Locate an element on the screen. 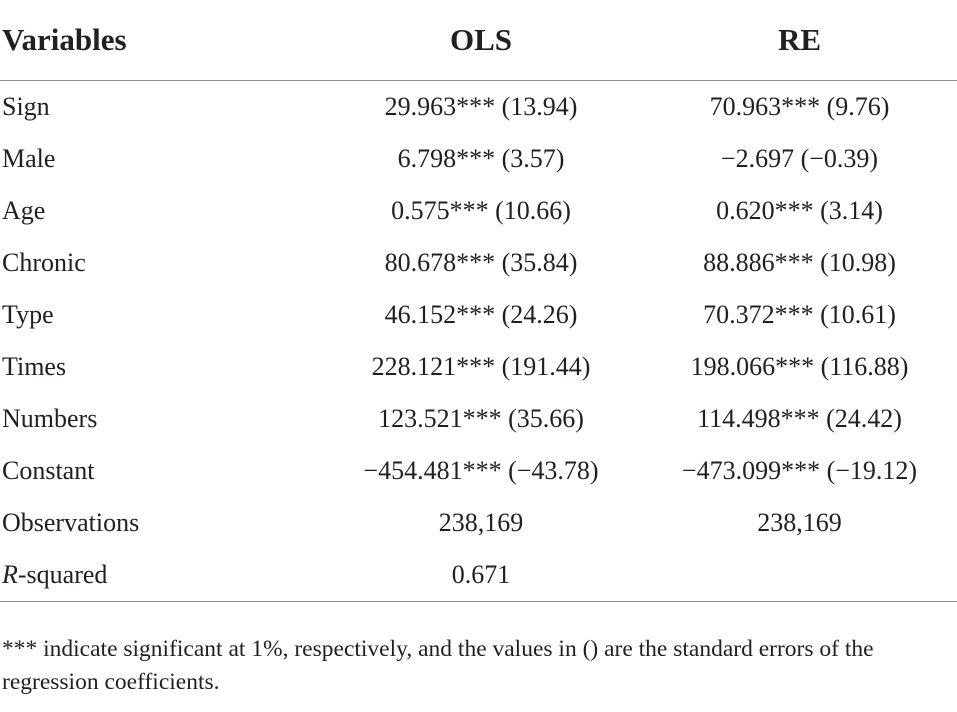 The width and height of the screenshot is (957, 712). cell-variable: Male is located at coordinates (29, 158).